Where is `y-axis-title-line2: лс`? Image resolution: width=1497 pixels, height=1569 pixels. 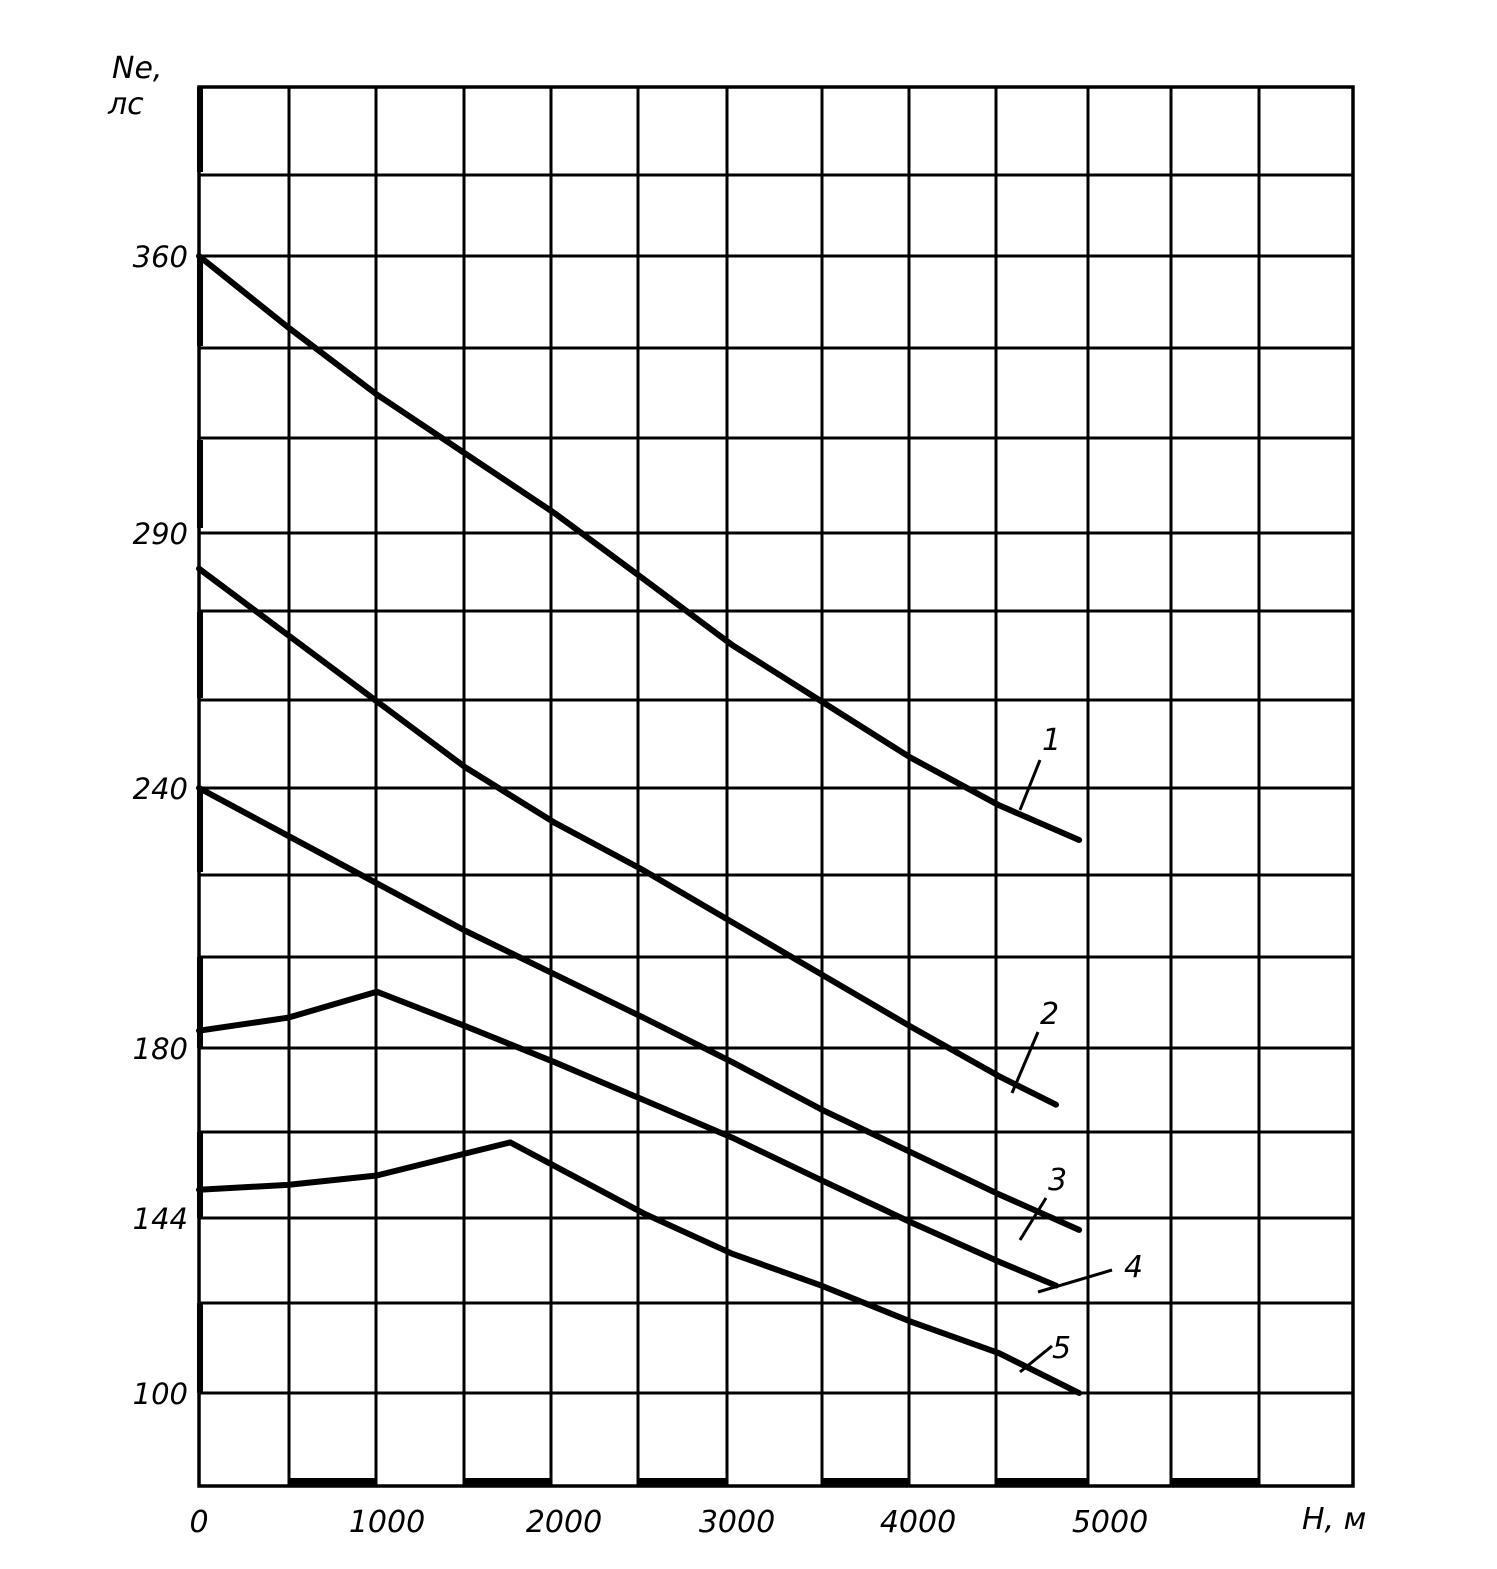
y-axis-title-line2: лс is located at coordinates (125, 104).